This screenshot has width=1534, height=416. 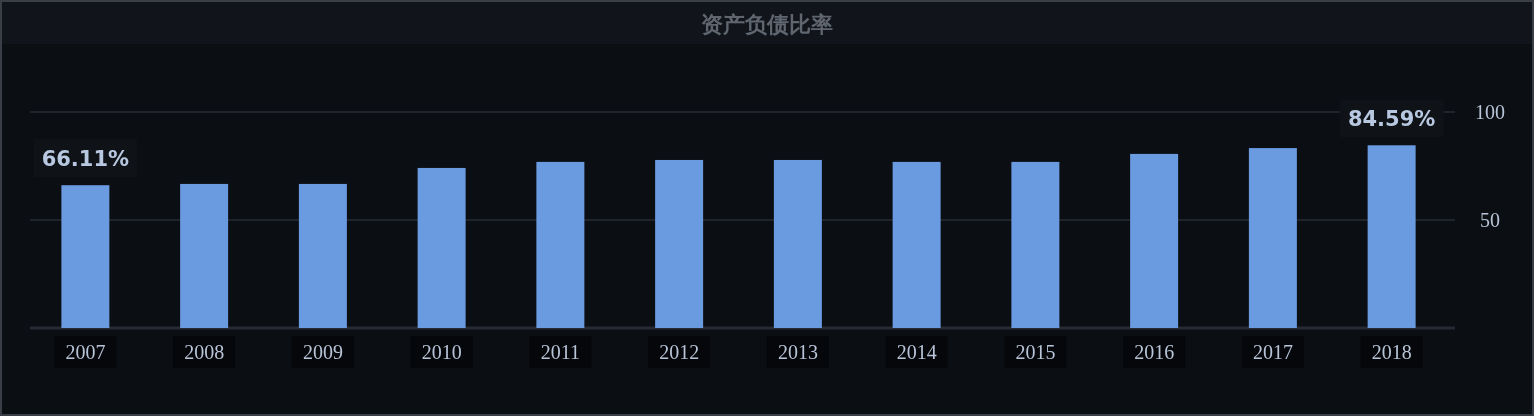 I want to click on x-tick-label: 2012, so click(x=679, y=352).